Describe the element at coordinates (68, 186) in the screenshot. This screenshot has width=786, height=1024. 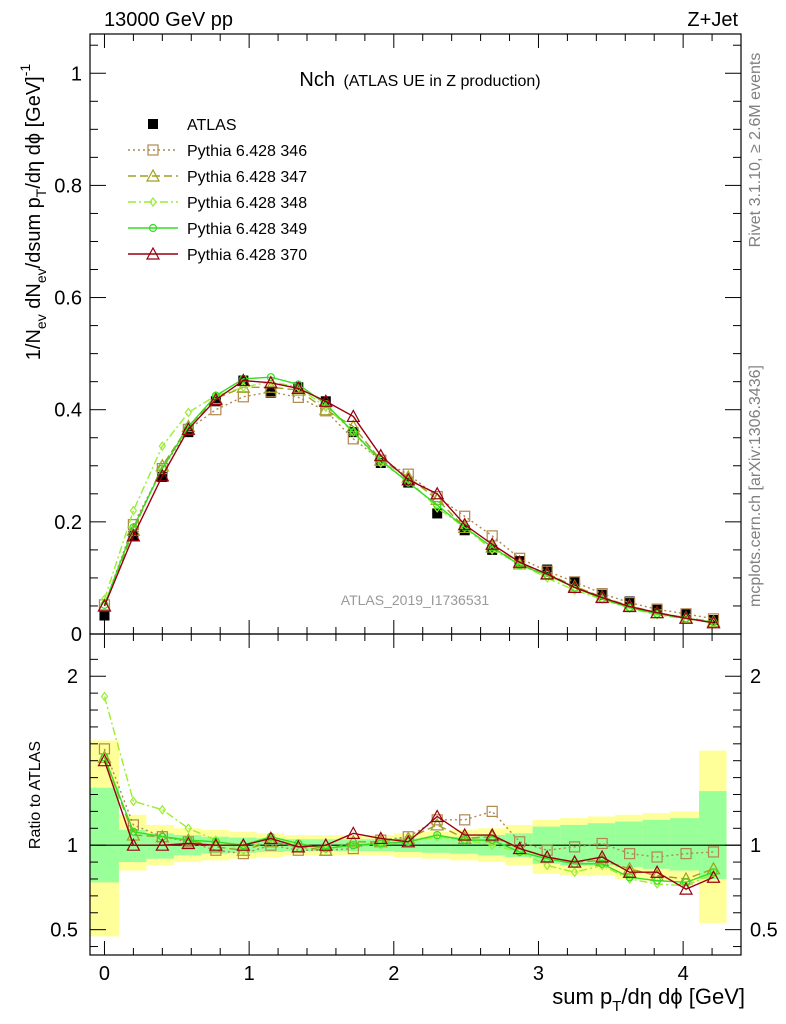
I see `y-tick-label: 0.8` at that location.